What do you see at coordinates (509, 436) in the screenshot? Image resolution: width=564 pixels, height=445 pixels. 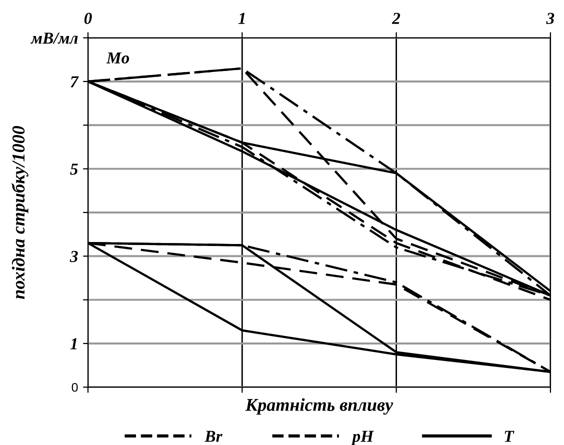 I see `legend-label: T` at bounding box center [509, 436].